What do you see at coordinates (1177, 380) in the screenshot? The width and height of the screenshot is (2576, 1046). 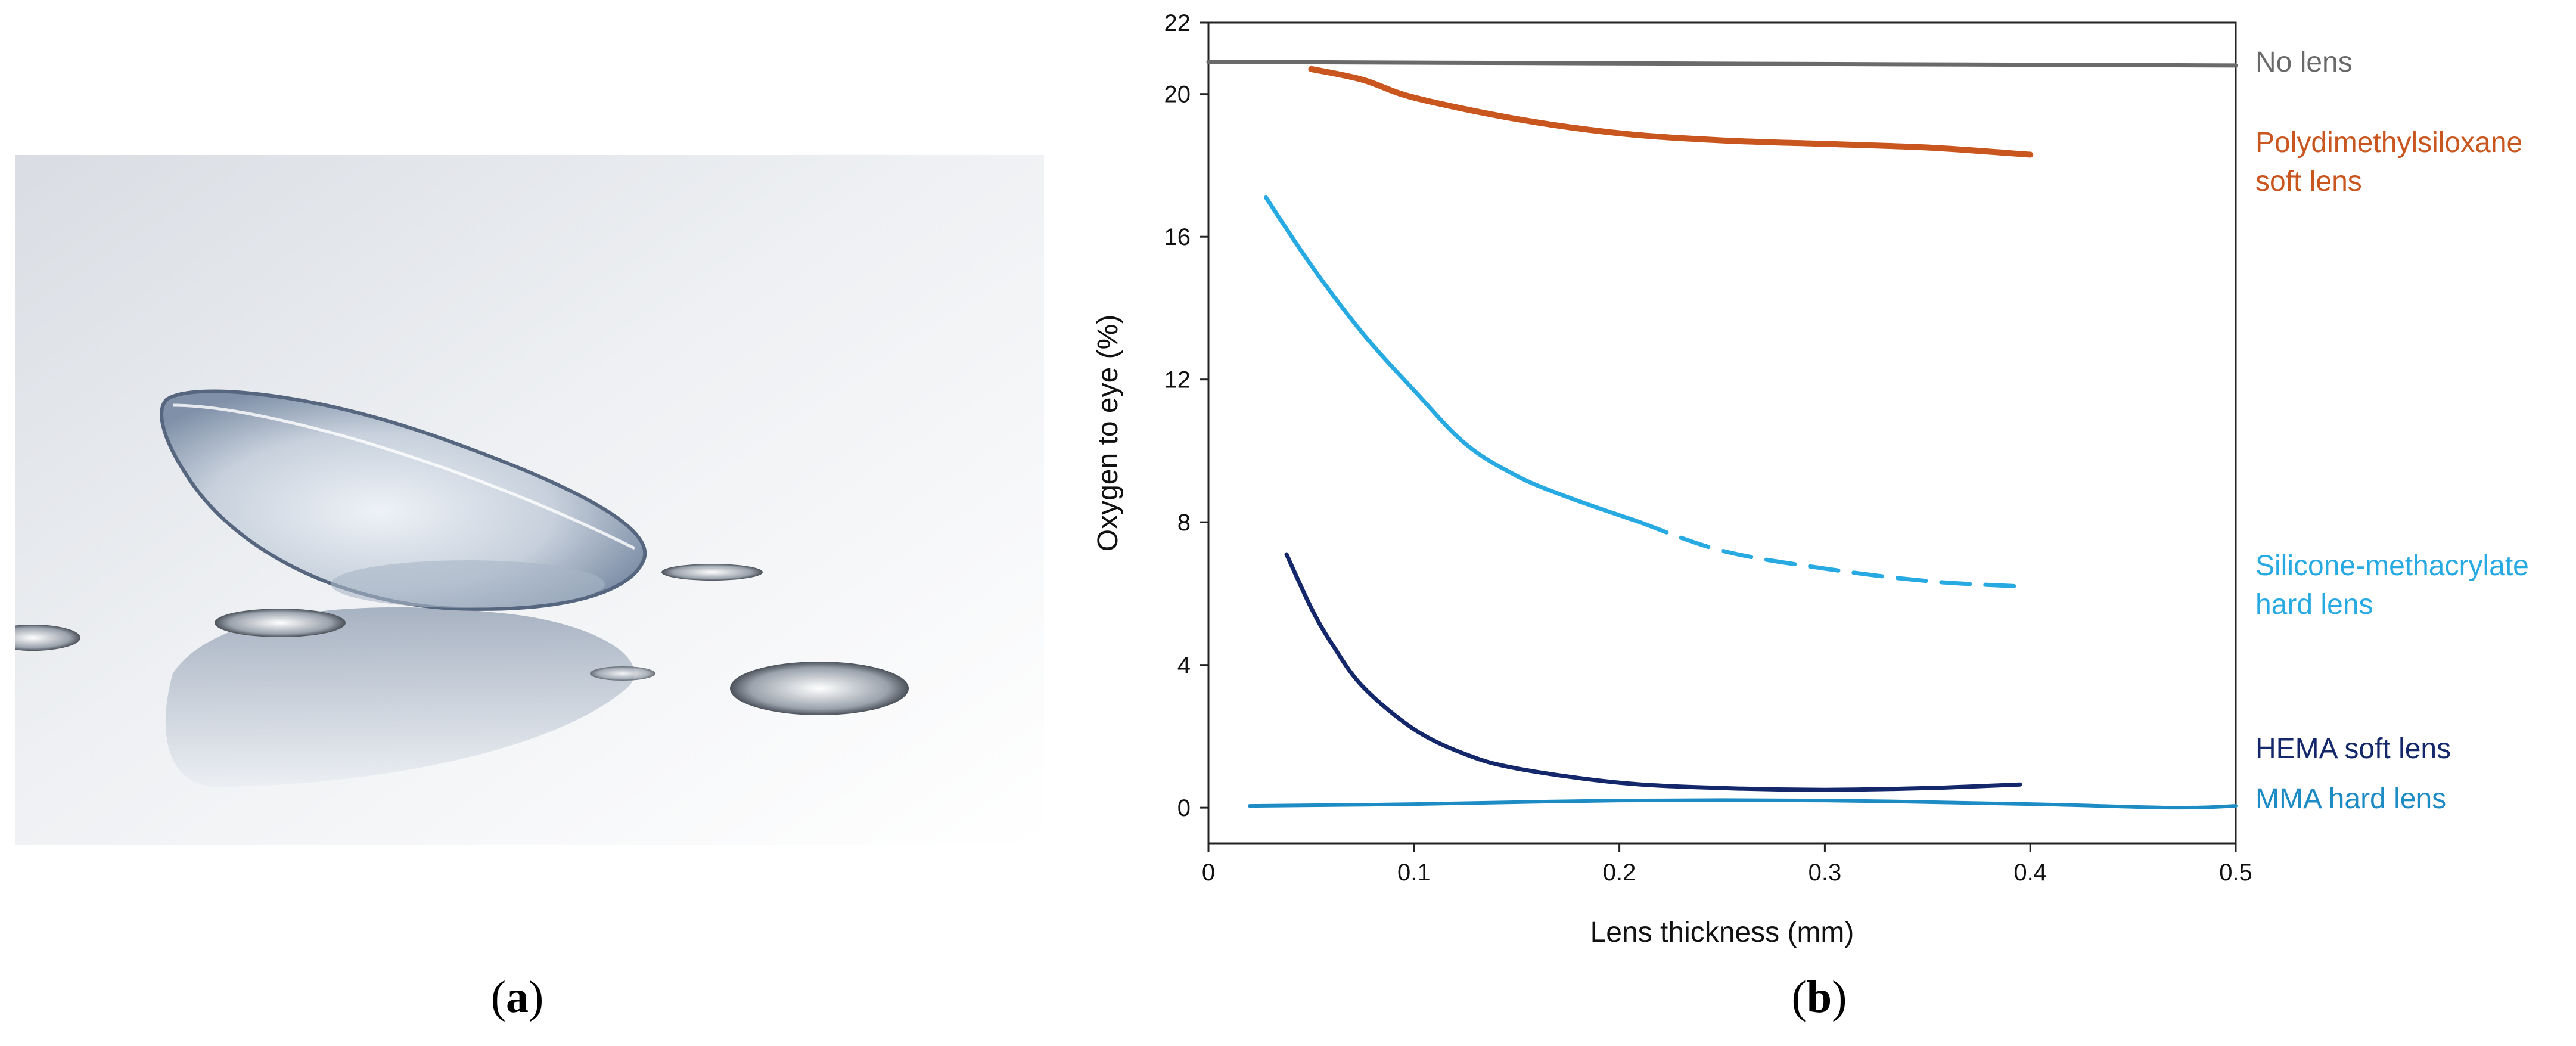 I see `y-tick-label: 12` at bounding box center [1177, 380].